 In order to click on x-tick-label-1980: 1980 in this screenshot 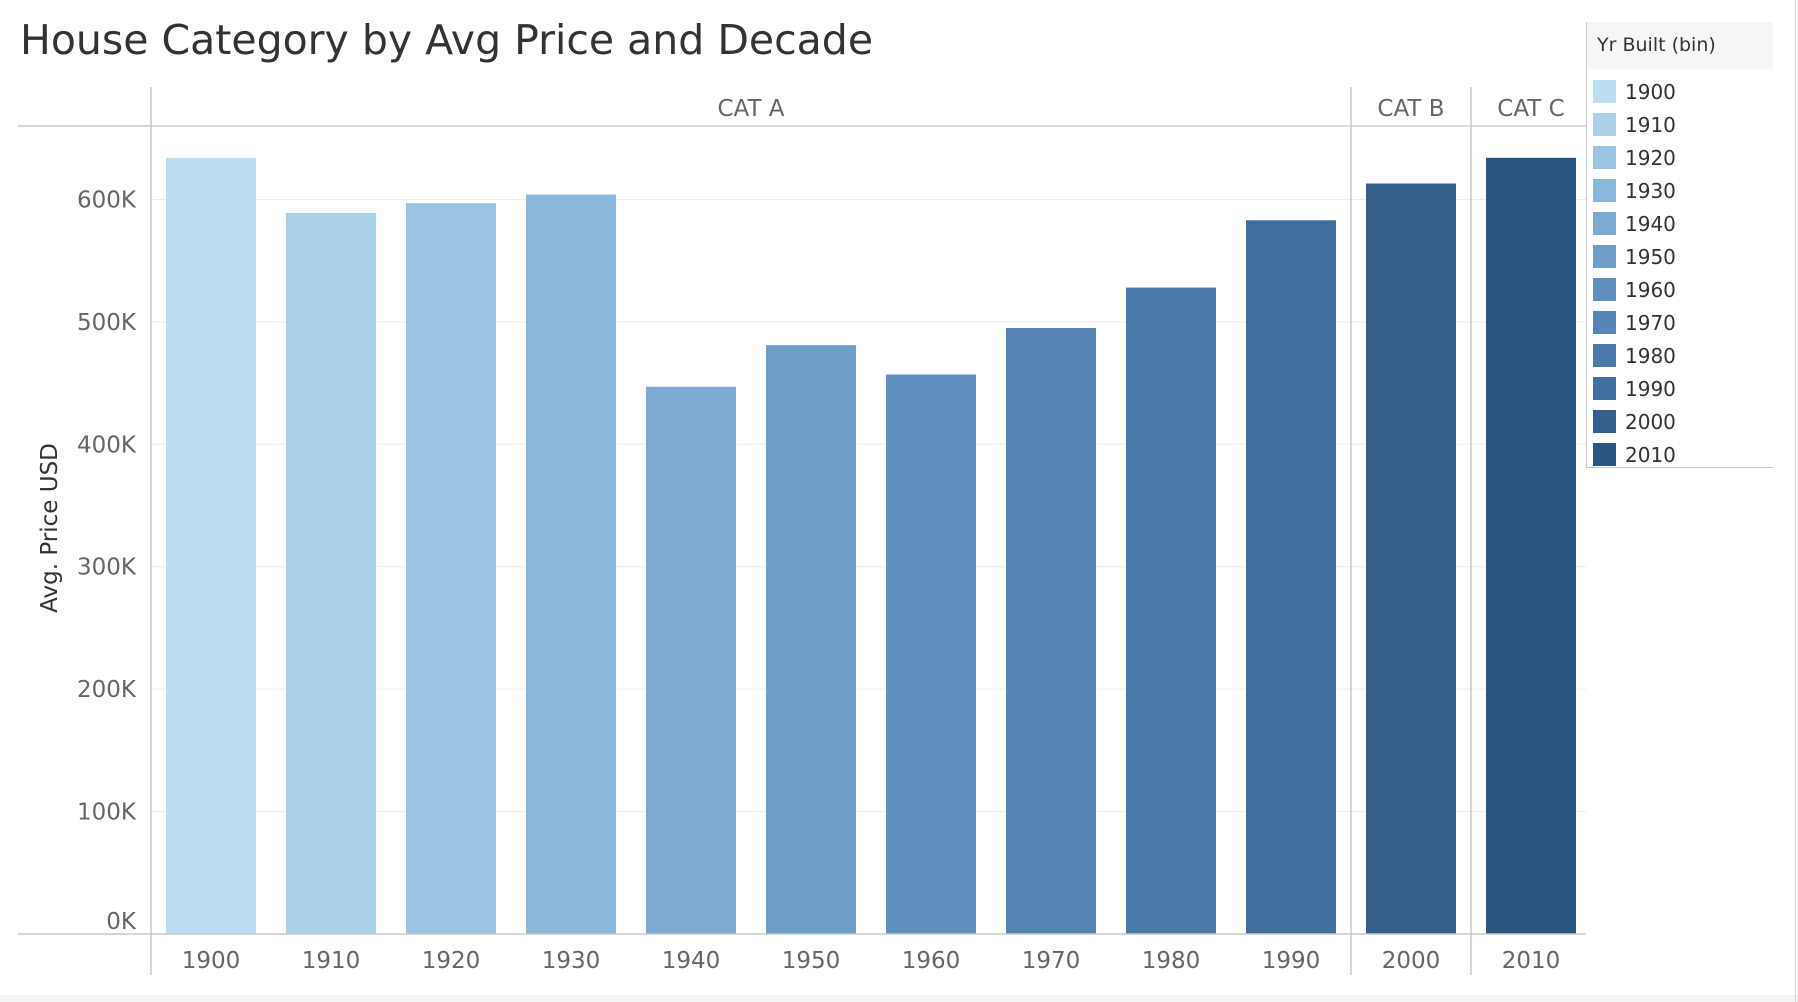, I will do `click(1171, 961)`.